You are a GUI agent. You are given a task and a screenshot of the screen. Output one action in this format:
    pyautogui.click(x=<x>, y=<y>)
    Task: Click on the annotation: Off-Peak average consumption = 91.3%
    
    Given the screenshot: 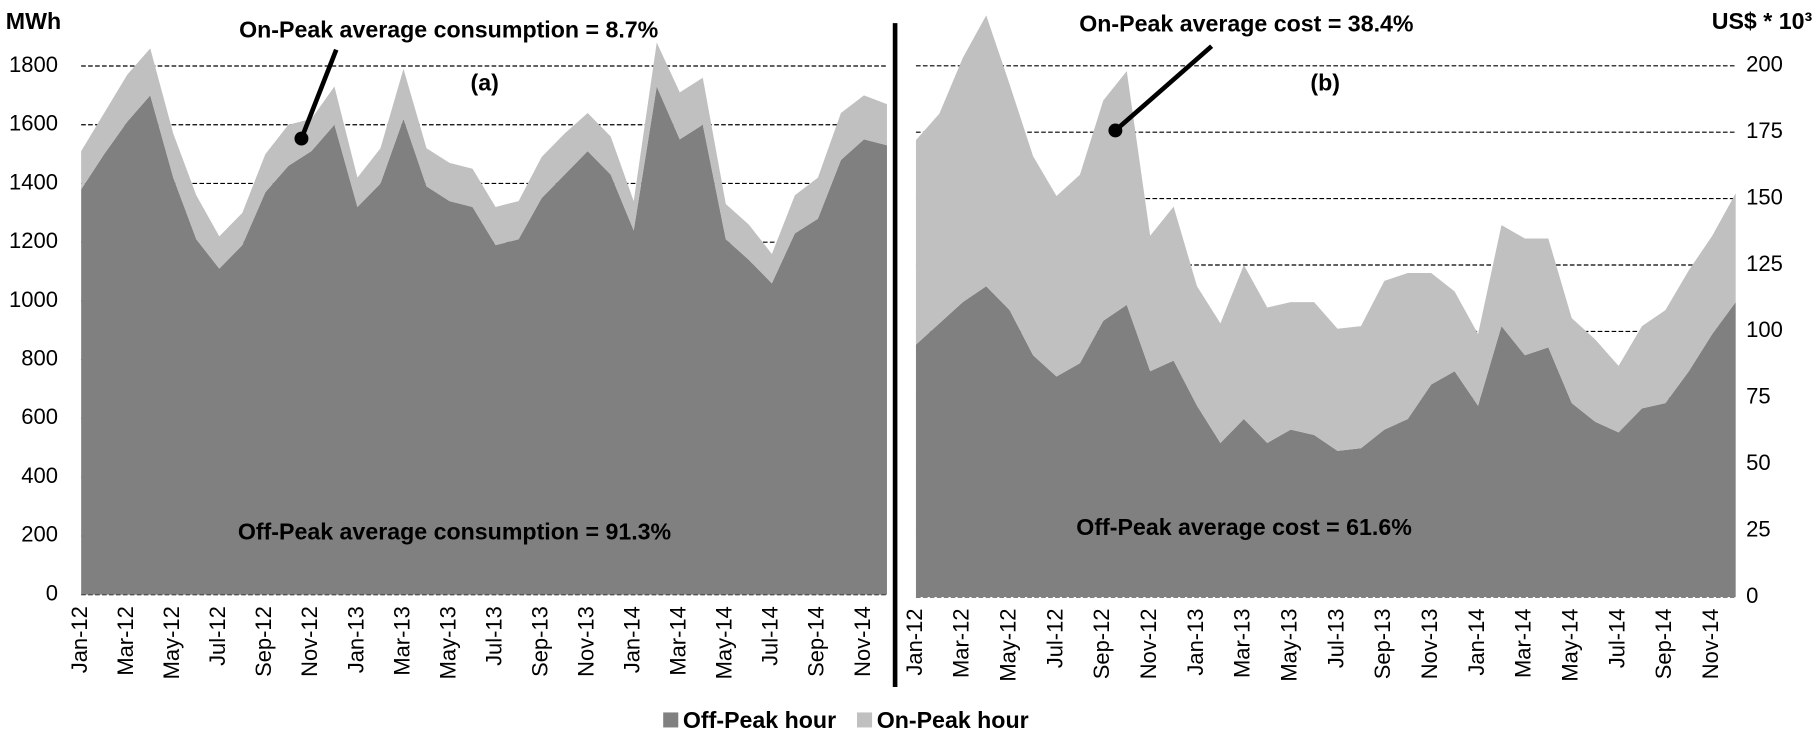 What is the action you would take?
    pyautogui.click(x=454, y=532)
    